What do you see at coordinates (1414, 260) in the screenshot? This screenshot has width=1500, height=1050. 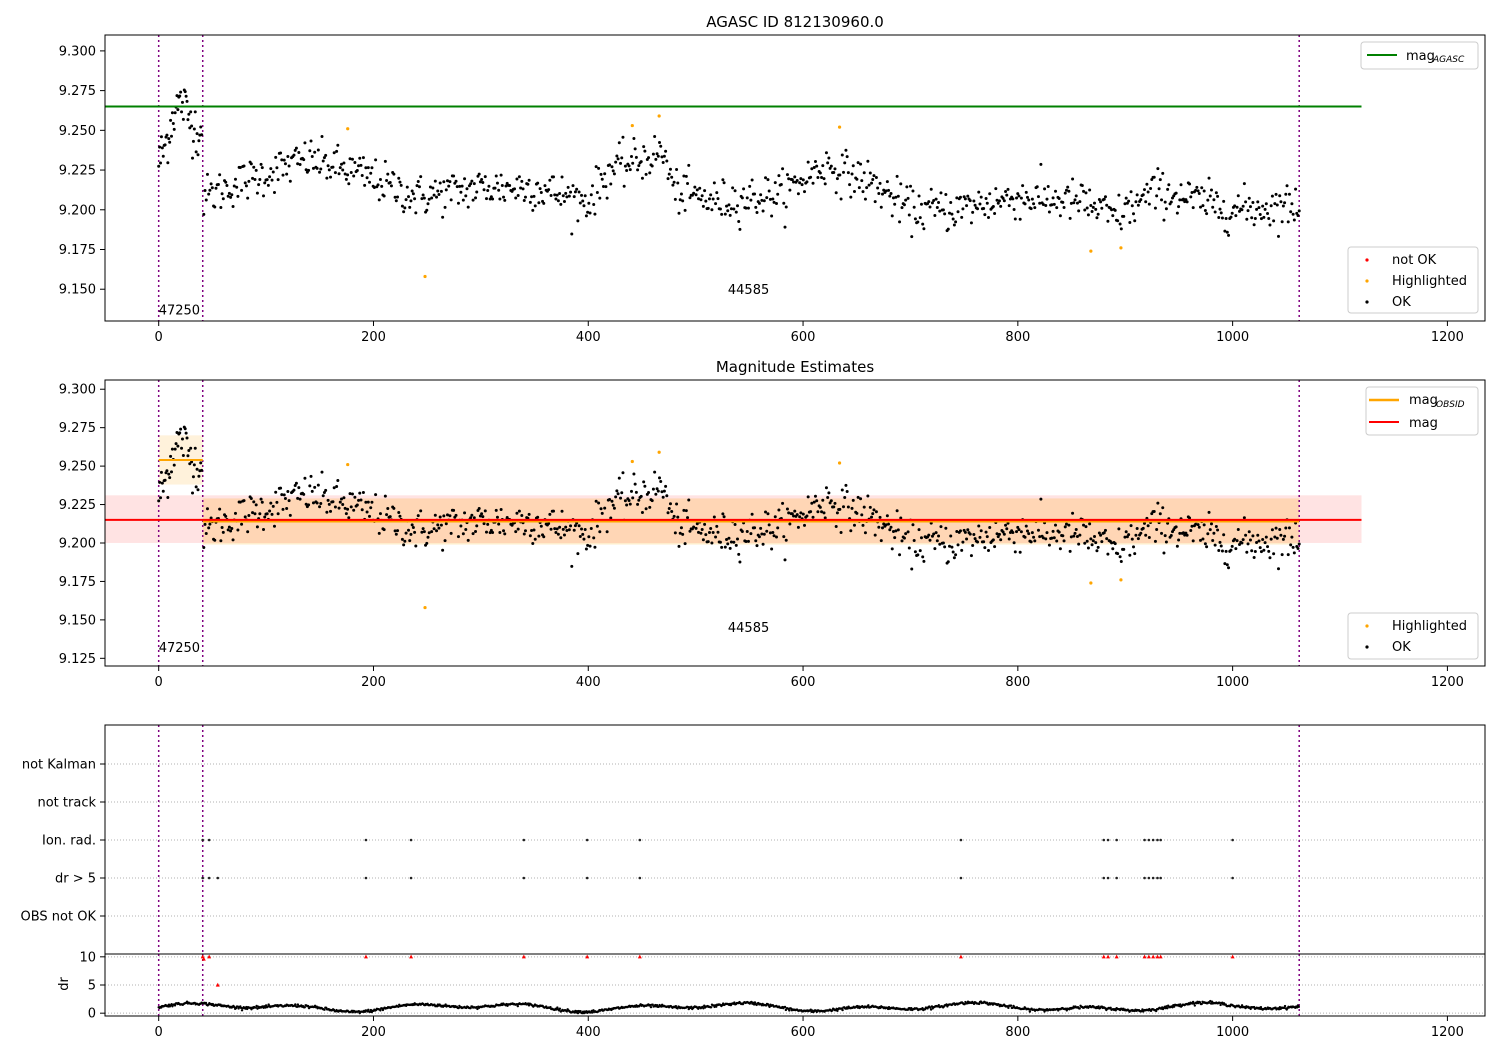 I see `not-ok-legend-label: not OK` at bounding box center [1414, 260].